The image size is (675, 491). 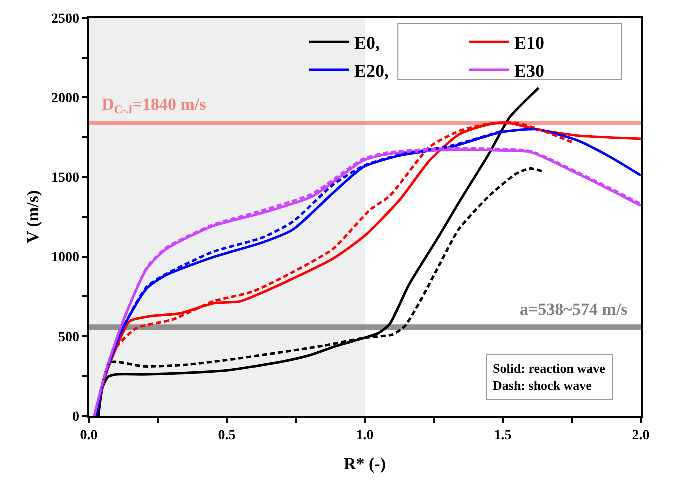 What do you see at coordinates (76, 417) in the screenshot?
I see `y-tick-label: 0` at bounding box center [76, 417].